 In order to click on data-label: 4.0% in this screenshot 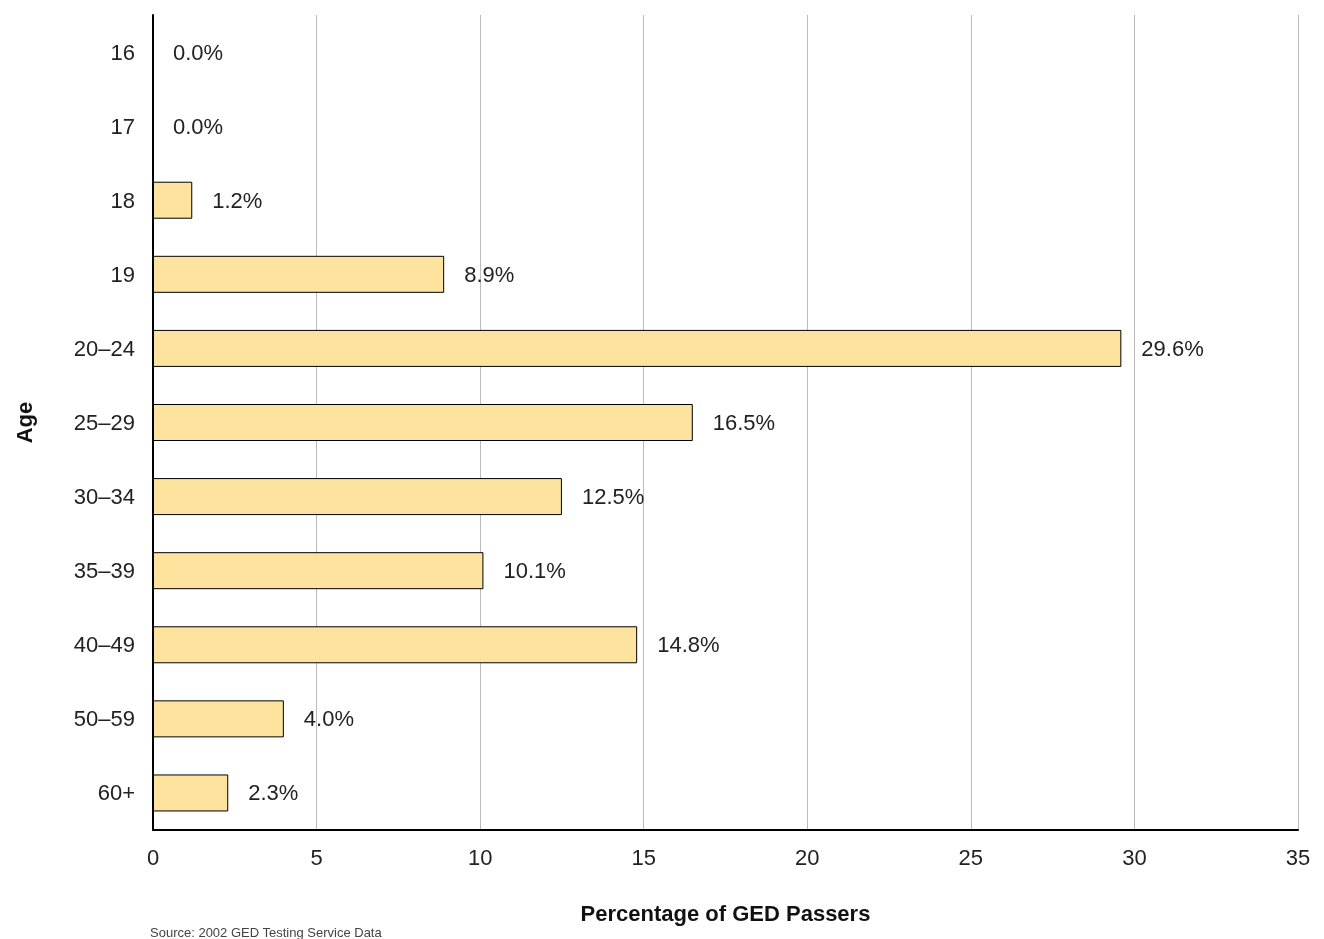, I will do `click(329, 719)`.